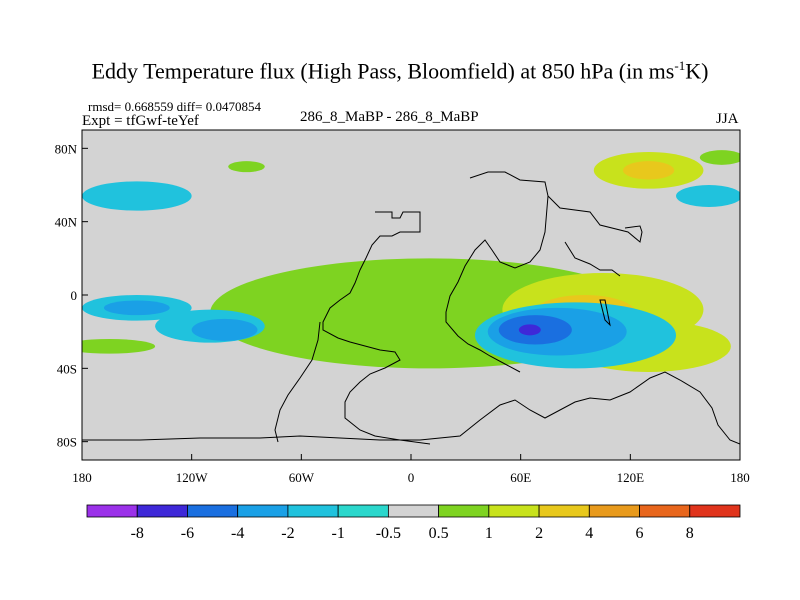  Describe the element at coordinates (589, 533) in the screenshot. I see `colorbar-label: 4` at that location.